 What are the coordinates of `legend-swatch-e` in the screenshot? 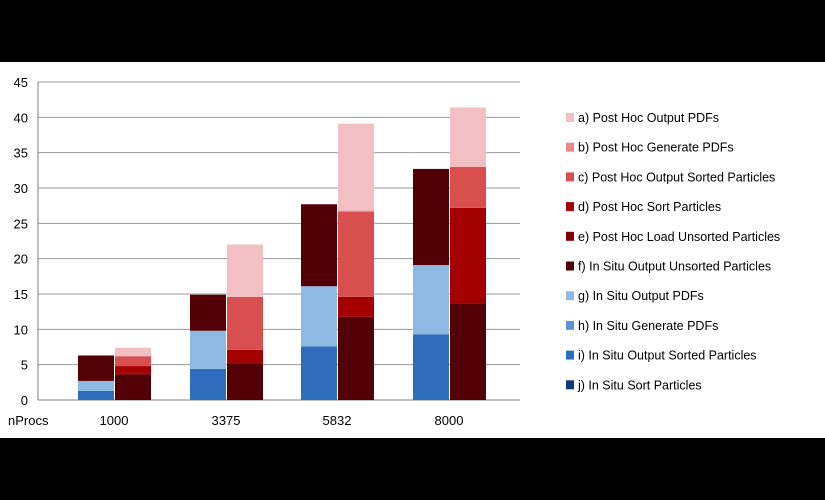 It's located at (570, 236).